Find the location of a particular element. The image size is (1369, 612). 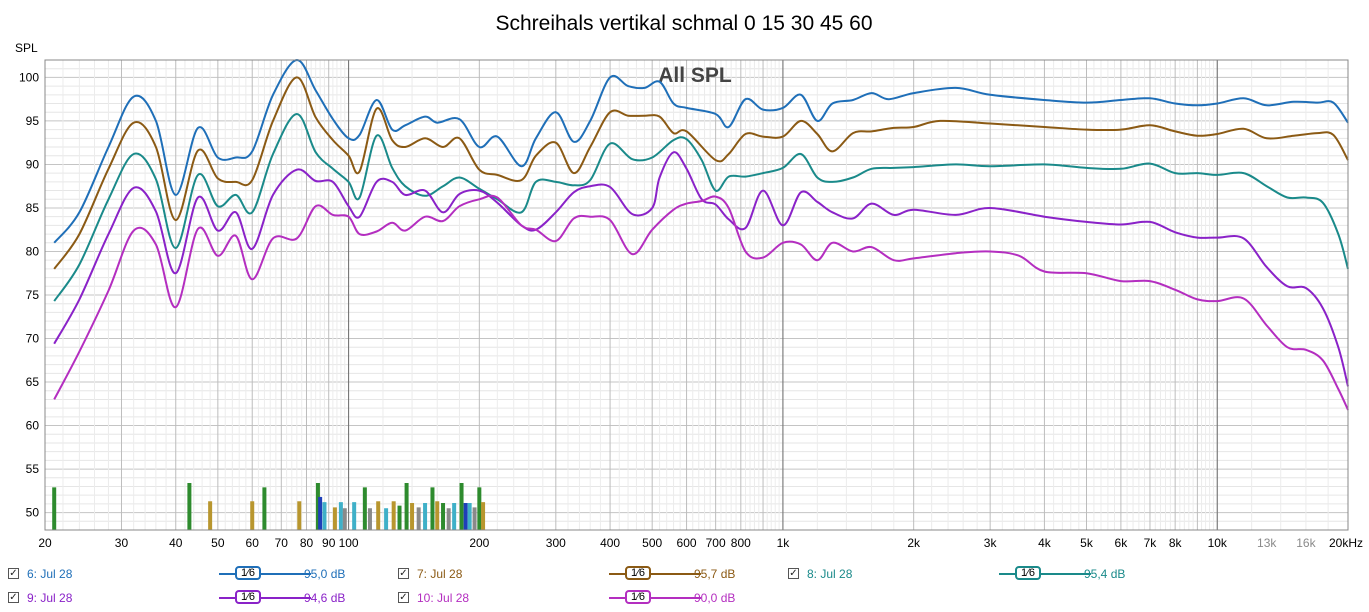

legend-entry: ✓ 10: Jul 28 1⁄6 90,0 dB is located at coordinates (586, 600).